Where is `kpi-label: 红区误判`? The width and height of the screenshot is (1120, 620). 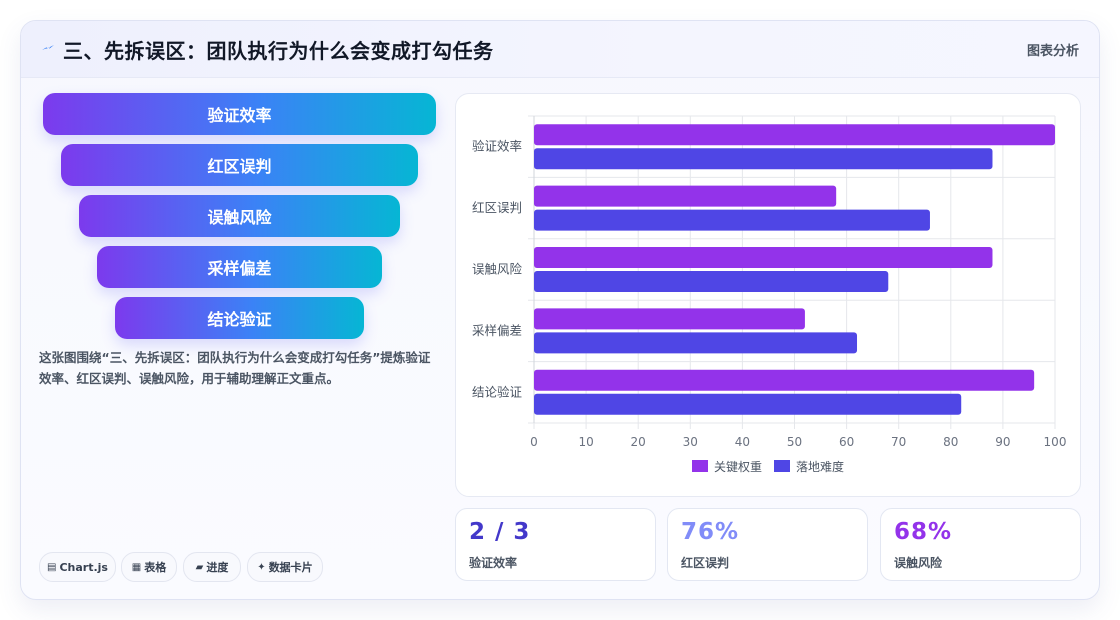
kpi-label: 红区误判 is located at coordinates (705, 563).